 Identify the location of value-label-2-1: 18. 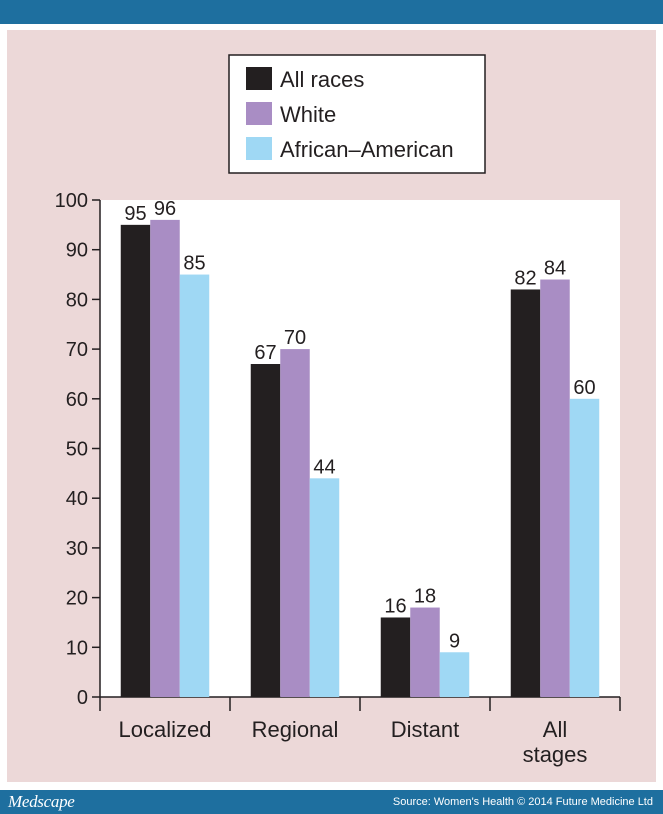
(425, 597).